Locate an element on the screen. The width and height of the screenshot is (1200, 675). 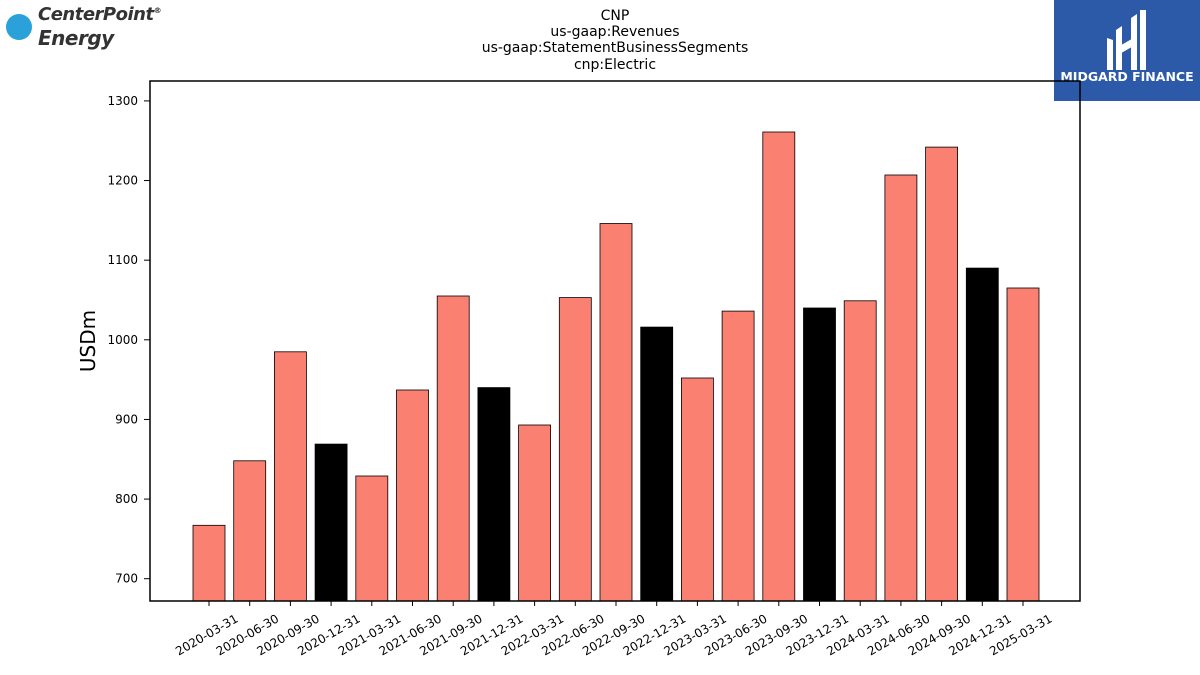
y-tick-label: 900 is located at coordinates (126, 419).